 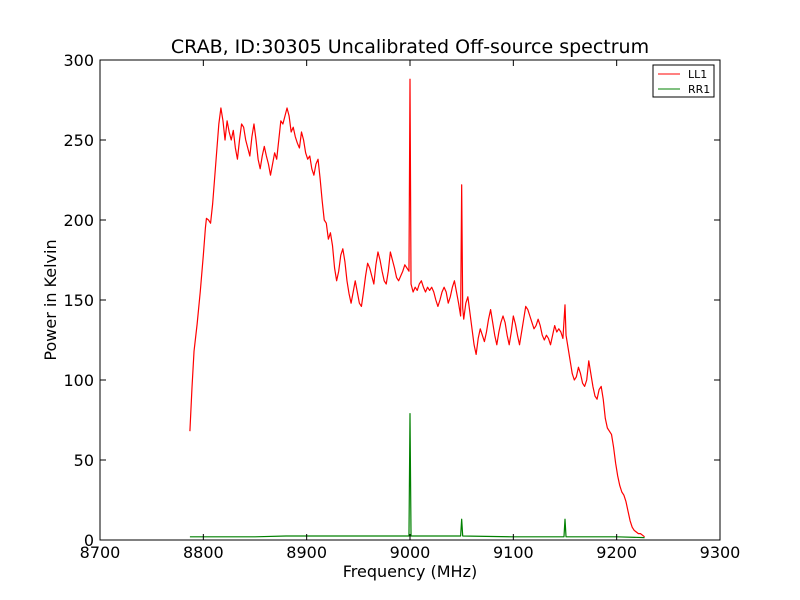 What do you see at coordinates (699, 89) in the screenshot?
I see `legend-label-rr1: RR1` at bounding box center [699, 89].